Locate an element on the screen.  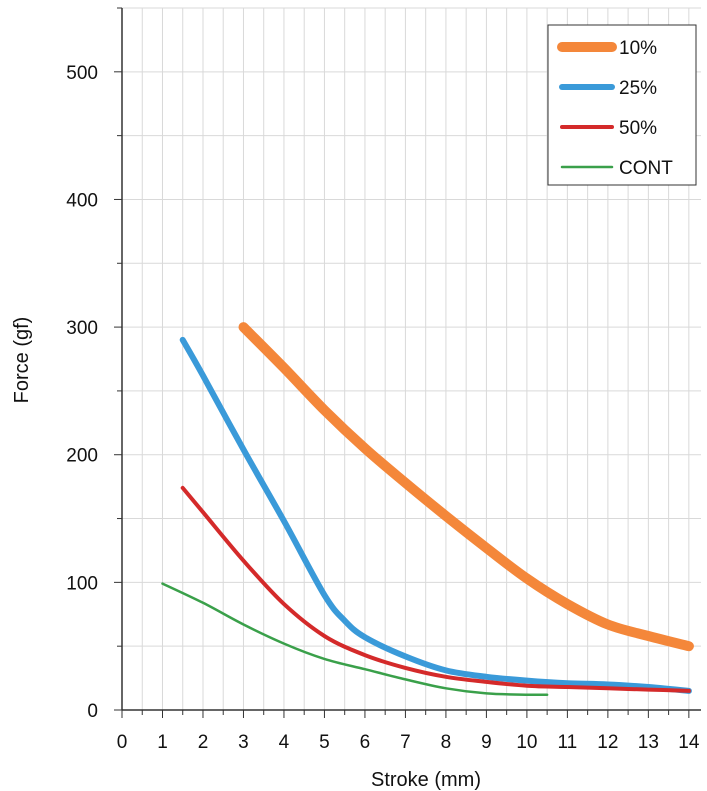
y-tick-label: 0 is located at coordinates (92, 711).